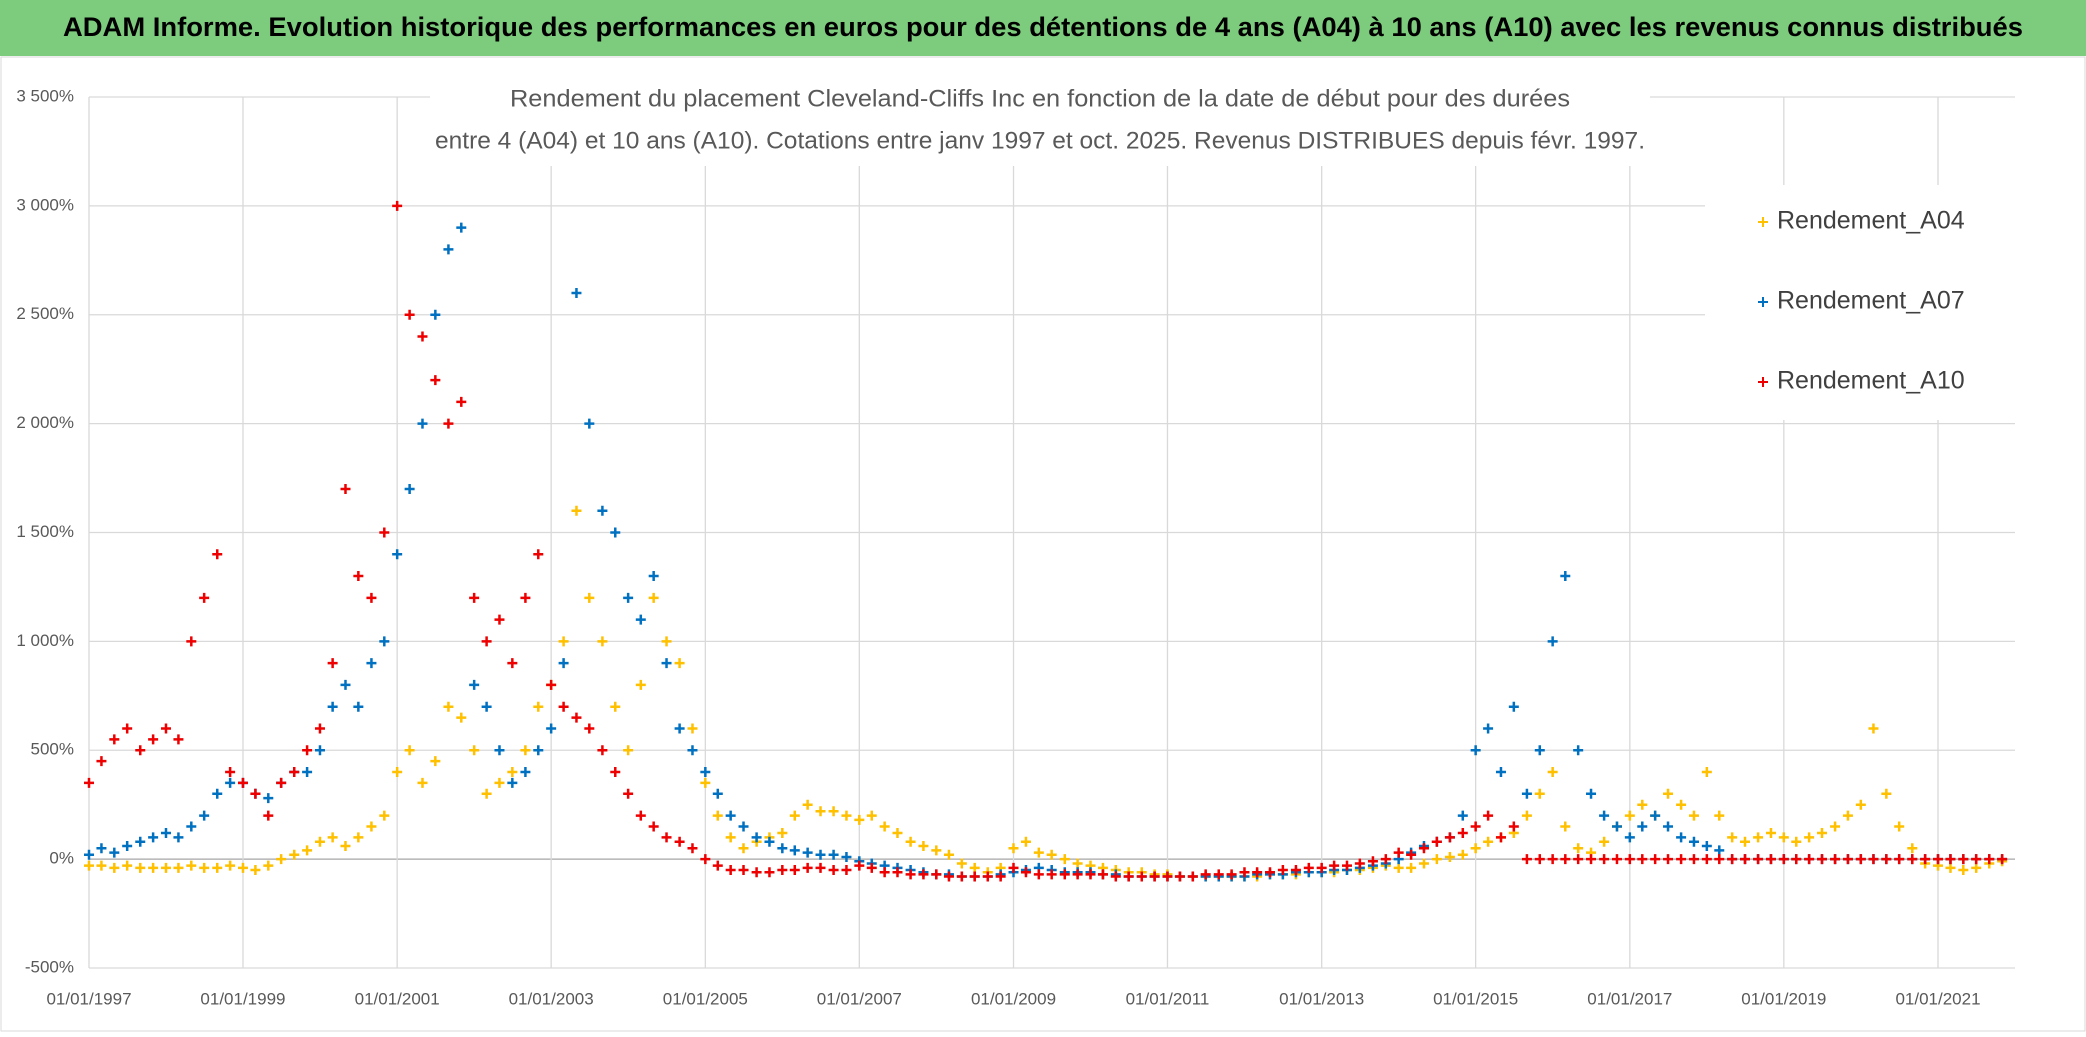 The height and width of the screenshot is (1037, 2086). What do you see at coordinates (397, 998) in the screenshot?
I see `x-tick-label: 01/01/2001` at bounding box center [397, 998].